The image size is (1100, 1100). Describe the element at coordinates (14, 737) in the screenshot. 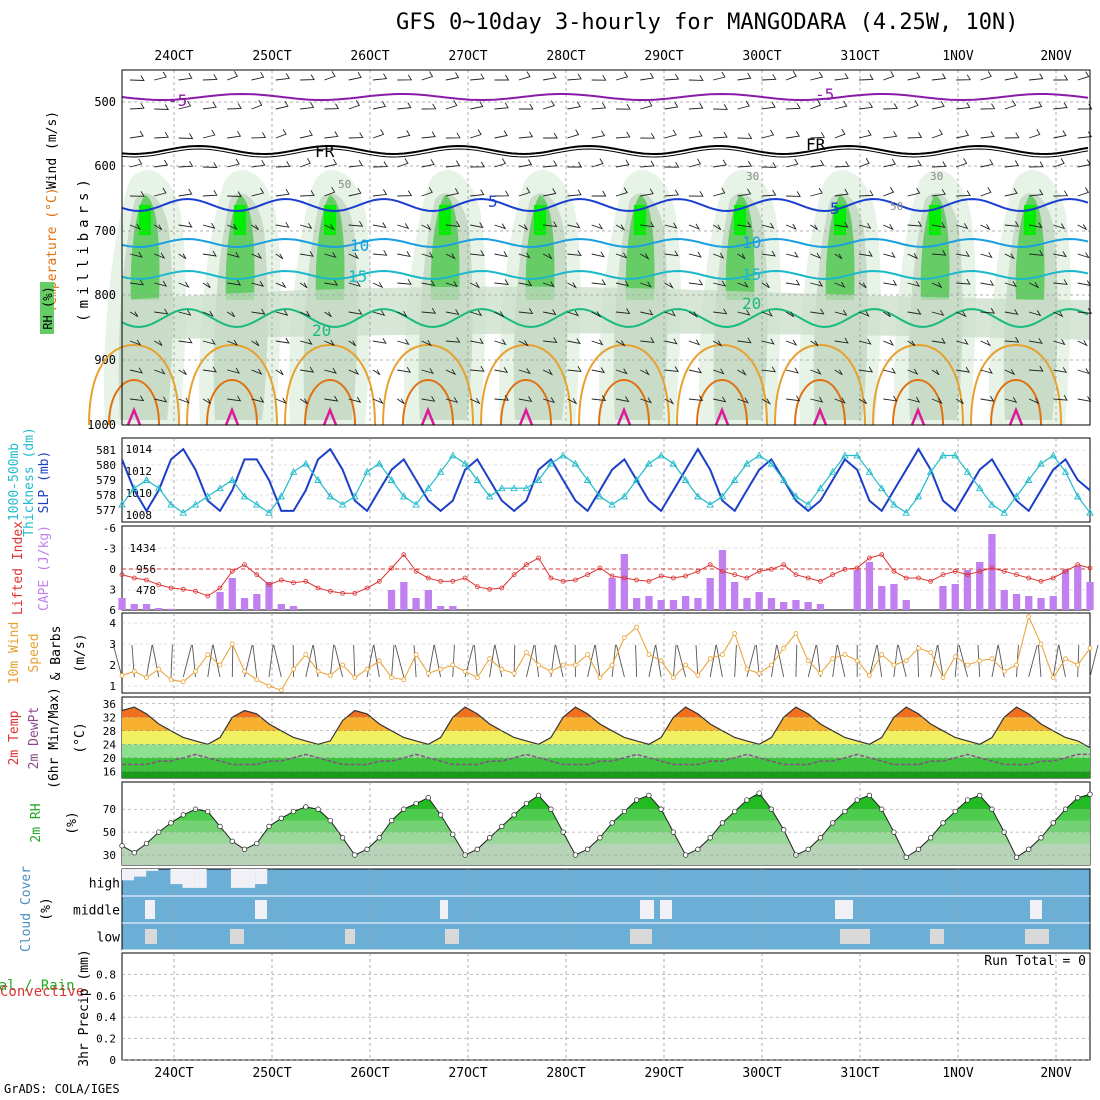

I see `label-temp-1: 2m Temp` at that location.